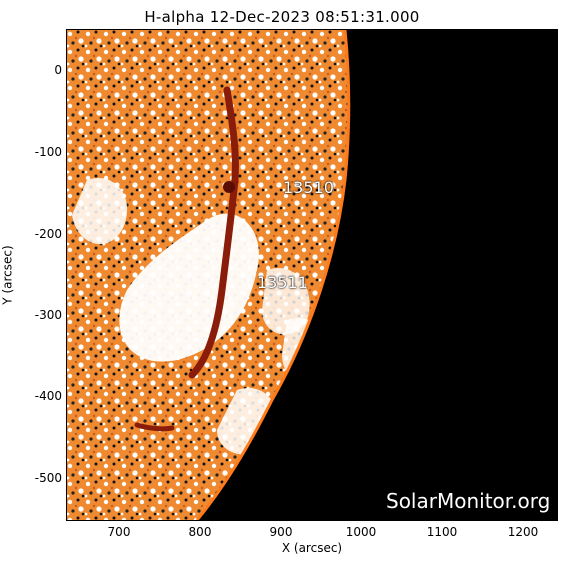 The width and height of the screenshot is (564, 564). Describe the element at coordinates (48, 152) in the screenshot. I see `y-tick-label: -100` at that location.